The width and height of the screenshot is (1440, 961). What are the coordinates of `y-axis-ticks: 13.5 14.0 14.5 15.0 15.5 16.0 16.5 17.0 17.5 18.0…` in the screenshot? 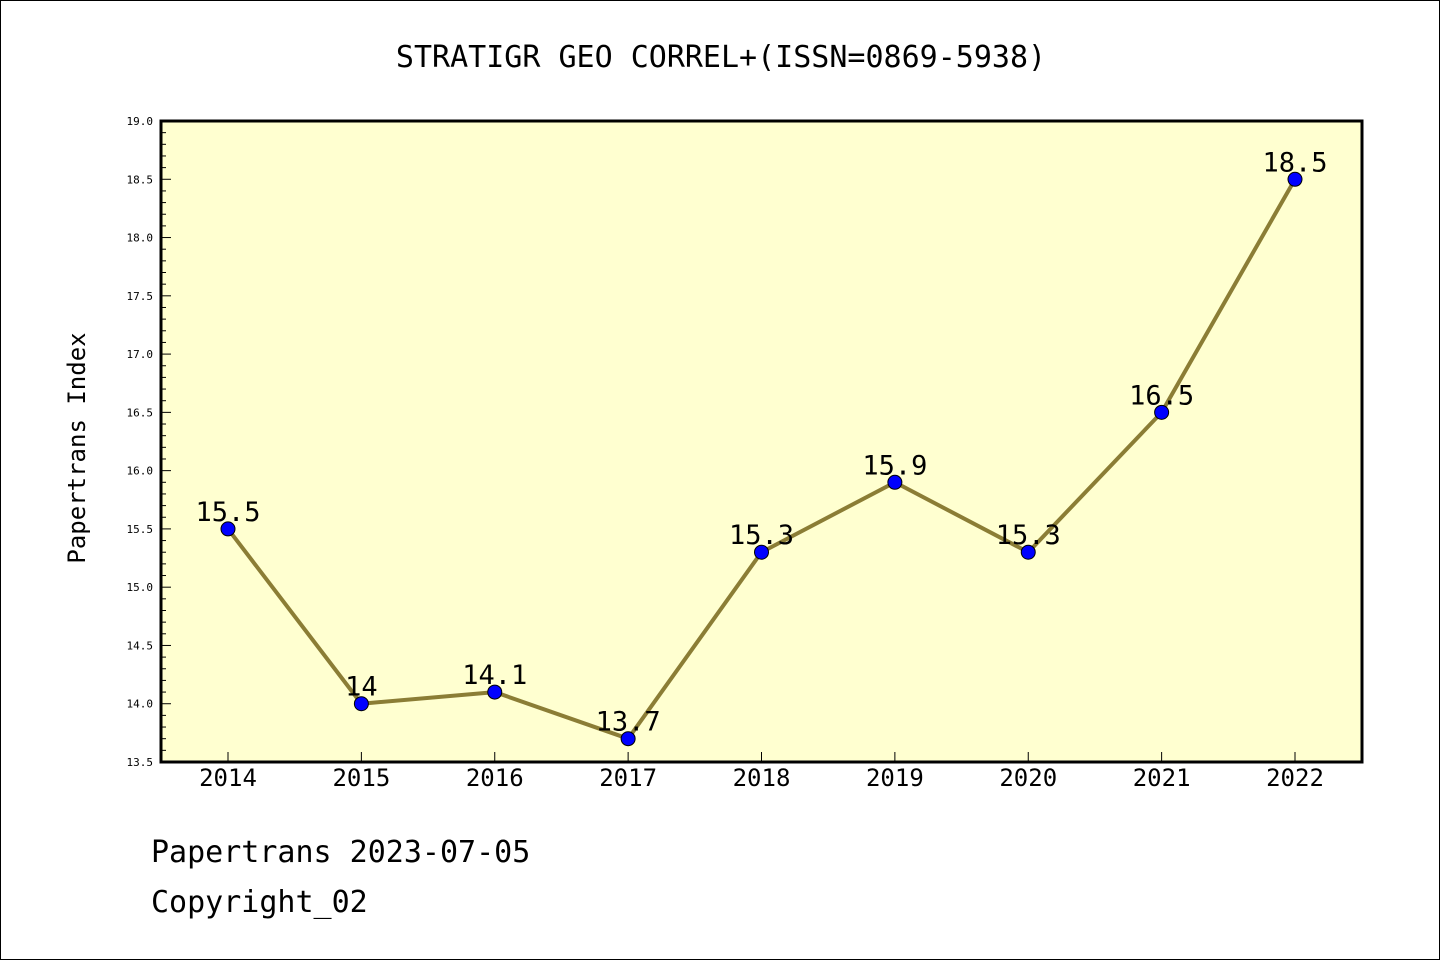 It's located at (149, 442).